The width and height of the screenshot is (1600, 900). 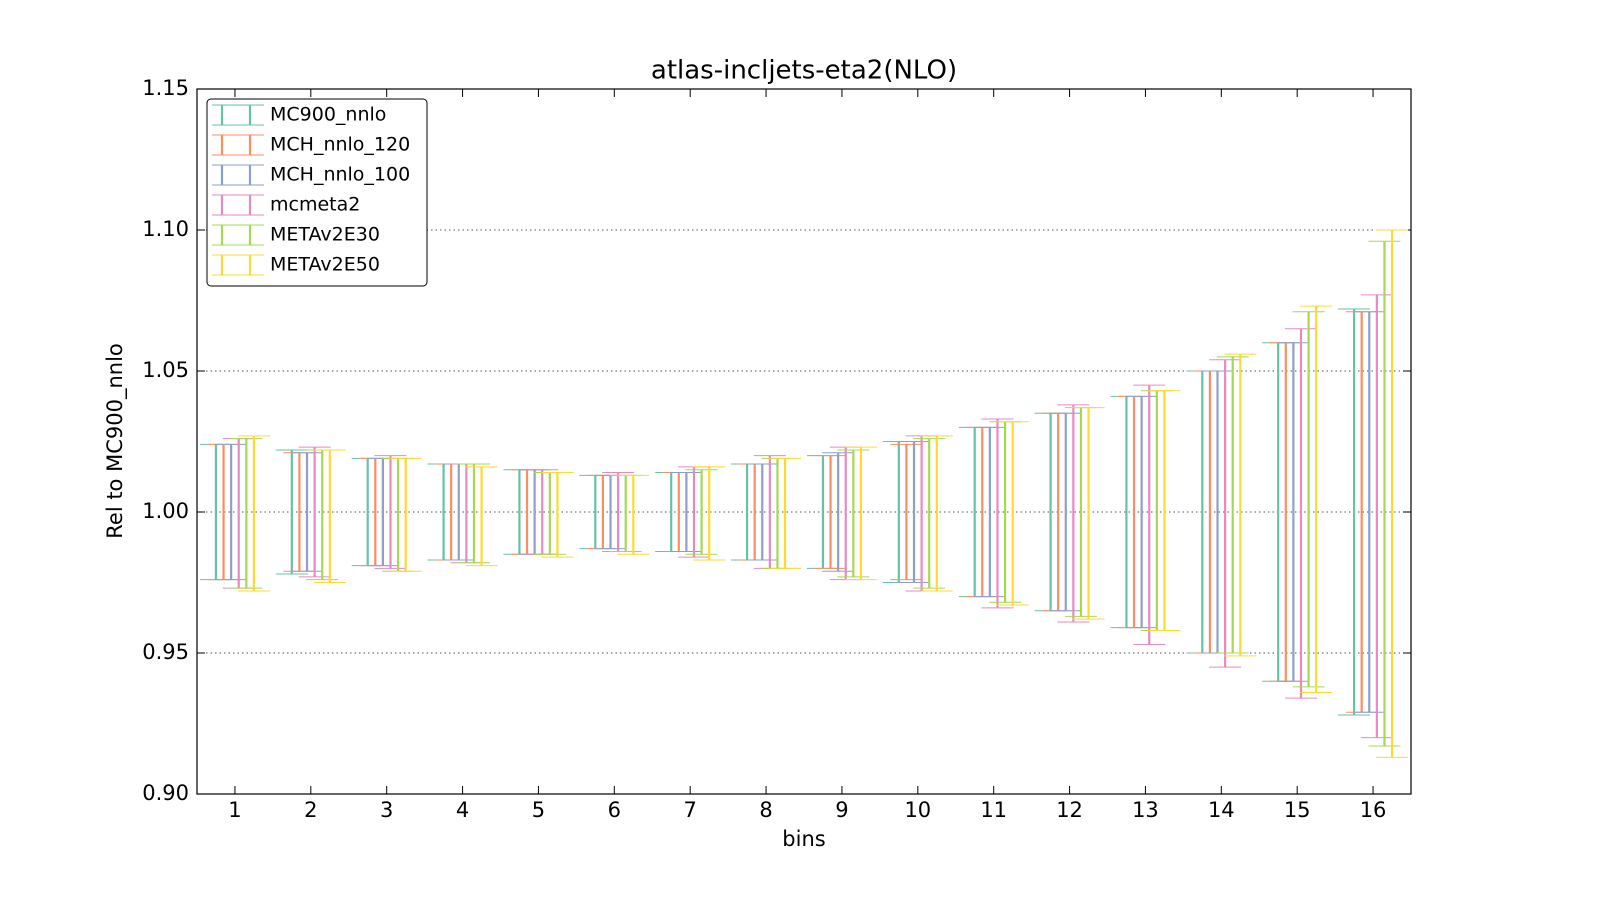 I want to click on x-tick-label: 9, so click(x=841, y=810).